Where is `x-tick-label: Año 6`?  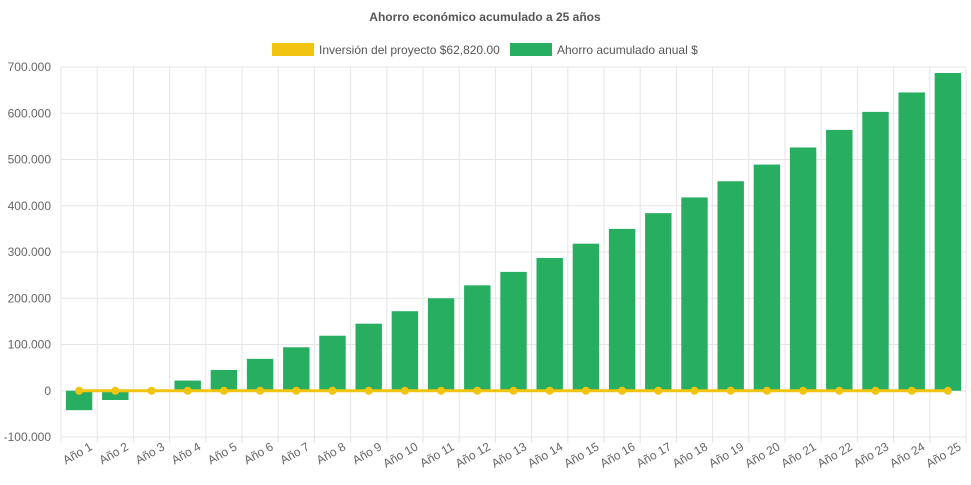 x-tick-label: Año 6 is located at coordinates (258, 453).